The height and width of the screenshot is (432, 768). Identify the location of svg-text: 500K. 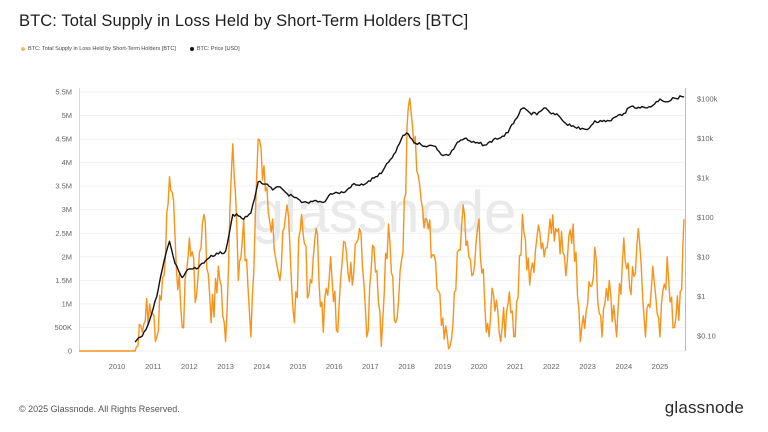
(63, 327).